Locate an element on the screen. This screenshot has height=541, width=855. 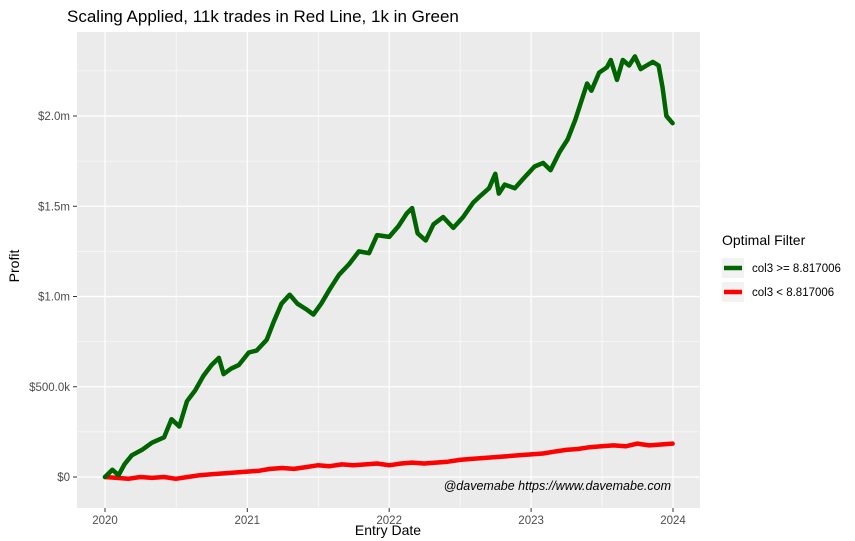
x-tick-label: 2022 is located at coordinates (389, 521).